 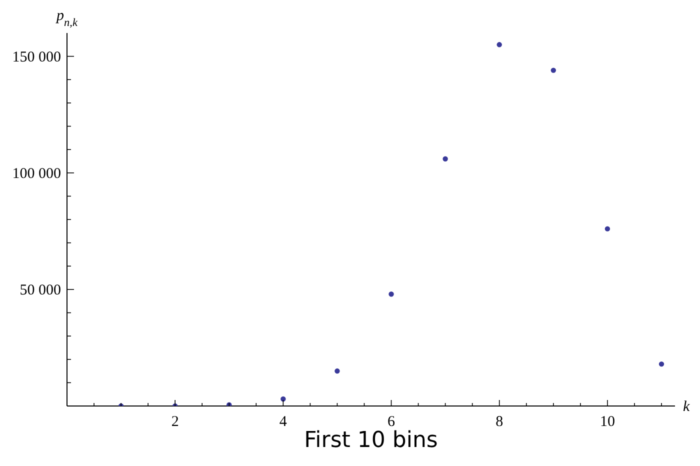 What do you see at coordinates (371, 440) in the screenshot?
I see `text: First 10 bins` at bounding box center [371, 440].